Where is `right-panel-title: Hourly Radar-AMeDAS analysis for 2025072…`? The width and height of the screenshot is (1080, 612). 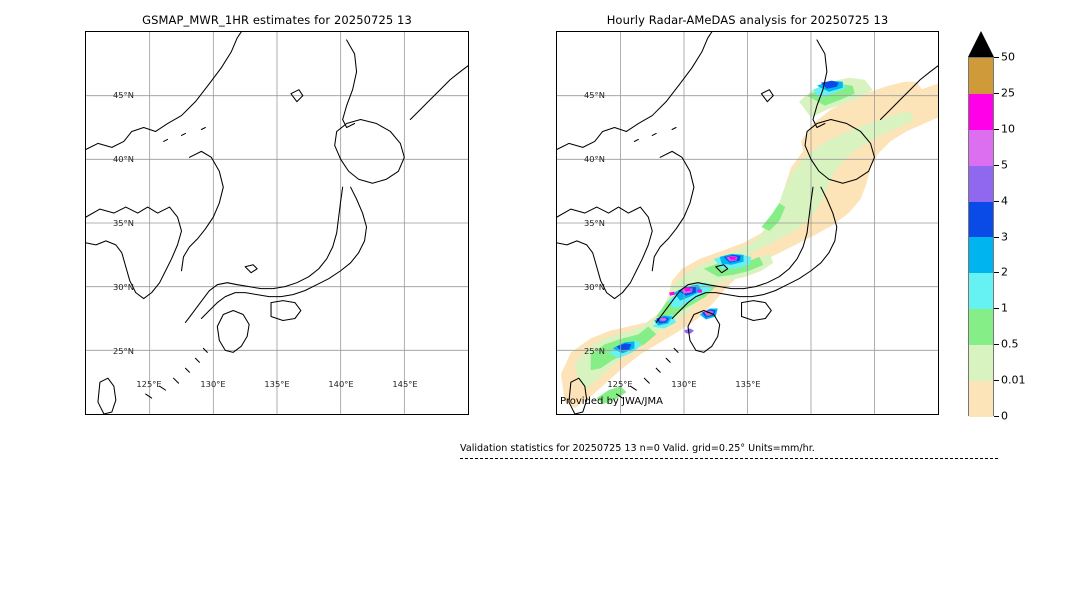
right-panel-title: Hourly Radar-AMeDAS analysis for 2025072… is located at coordinates (747, 20).